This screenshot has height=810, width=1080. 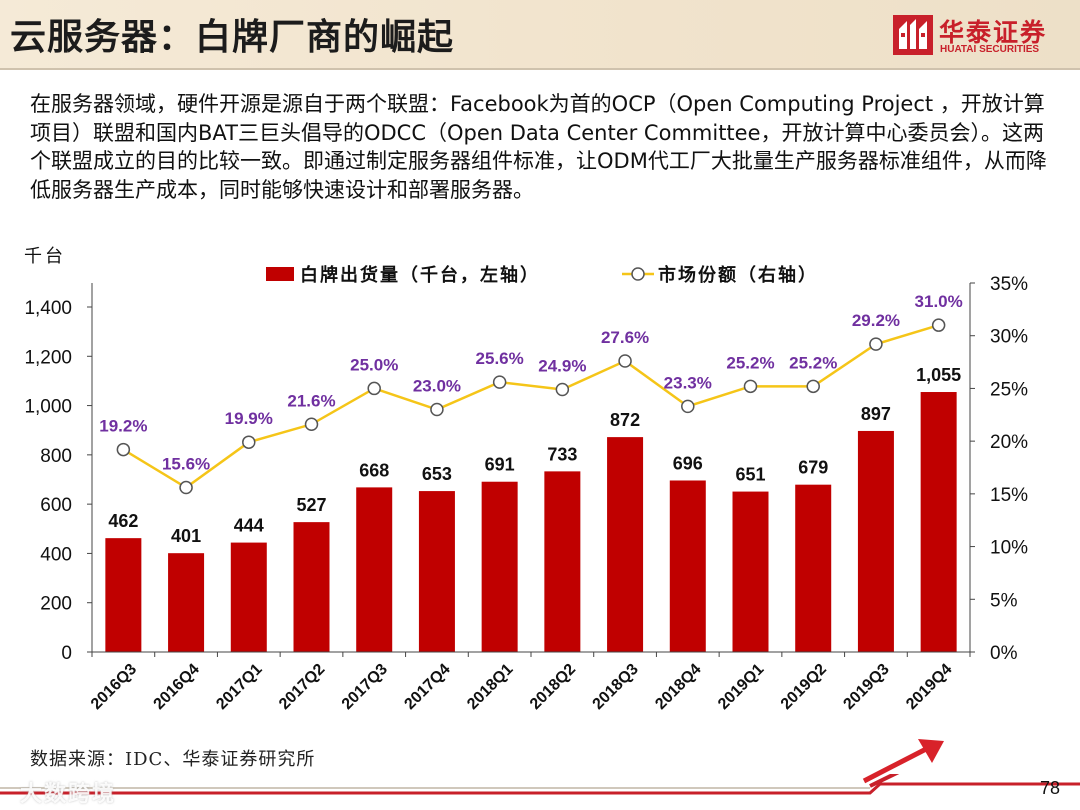 I want to click on market-share-label: 29.2%, so click(x=876, y=320).